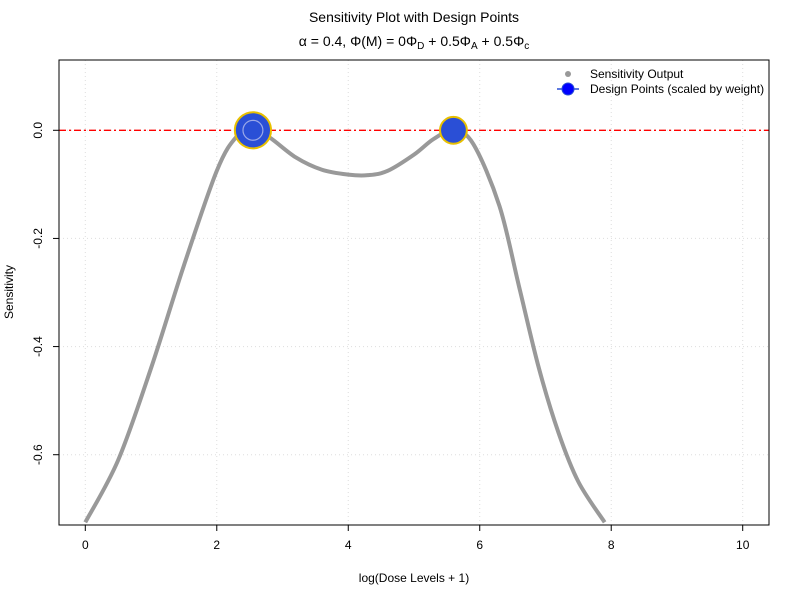 Image resolution: width=800 pixels, height=600 pixels. I want to click on subtitle-phi-a: Φ, so click(465, 41).